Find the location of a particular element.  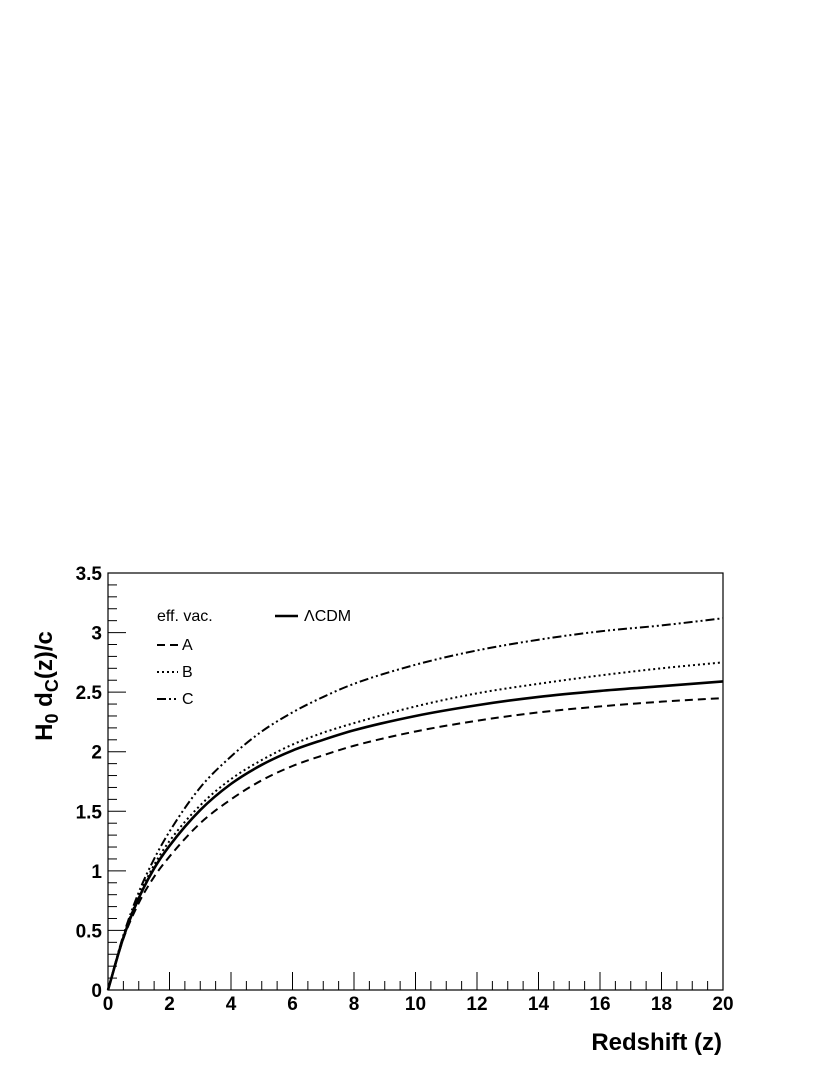

x-tick-label: 20 is located at coordinates (722, 1004).